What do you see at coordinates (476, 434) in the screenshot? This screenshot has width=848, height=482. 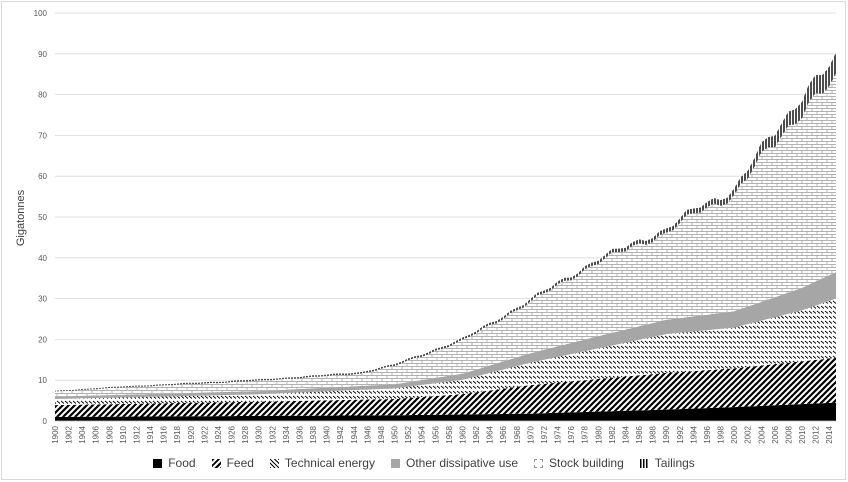 I see `x-tick-label: 1962` at bounding box center [476, 434].